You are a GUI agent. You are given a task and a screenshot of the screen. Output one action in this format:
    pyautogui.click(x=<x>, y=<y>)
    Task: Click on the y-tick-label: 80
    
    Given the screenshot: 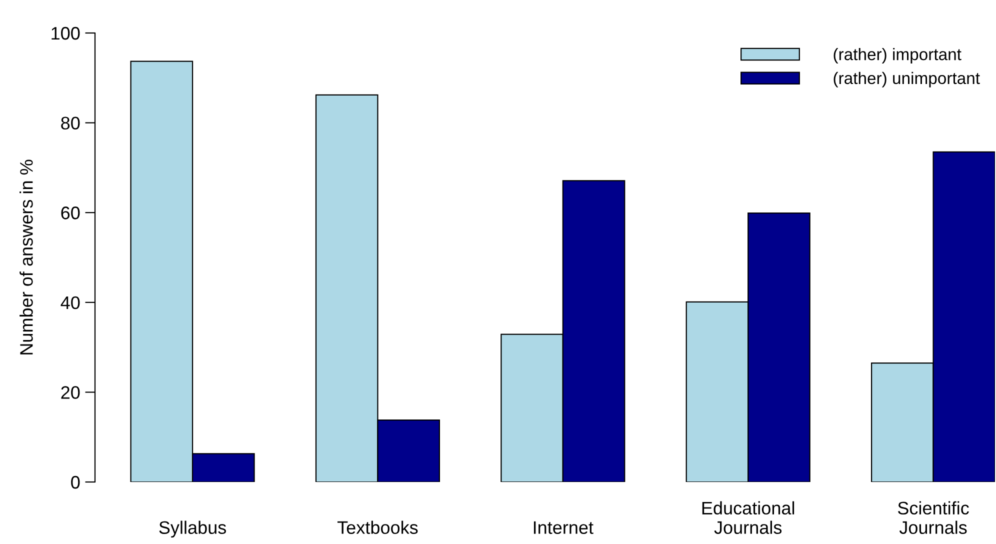 What is the action you would take?
    pyautogui.click(x=70, y=123)
    